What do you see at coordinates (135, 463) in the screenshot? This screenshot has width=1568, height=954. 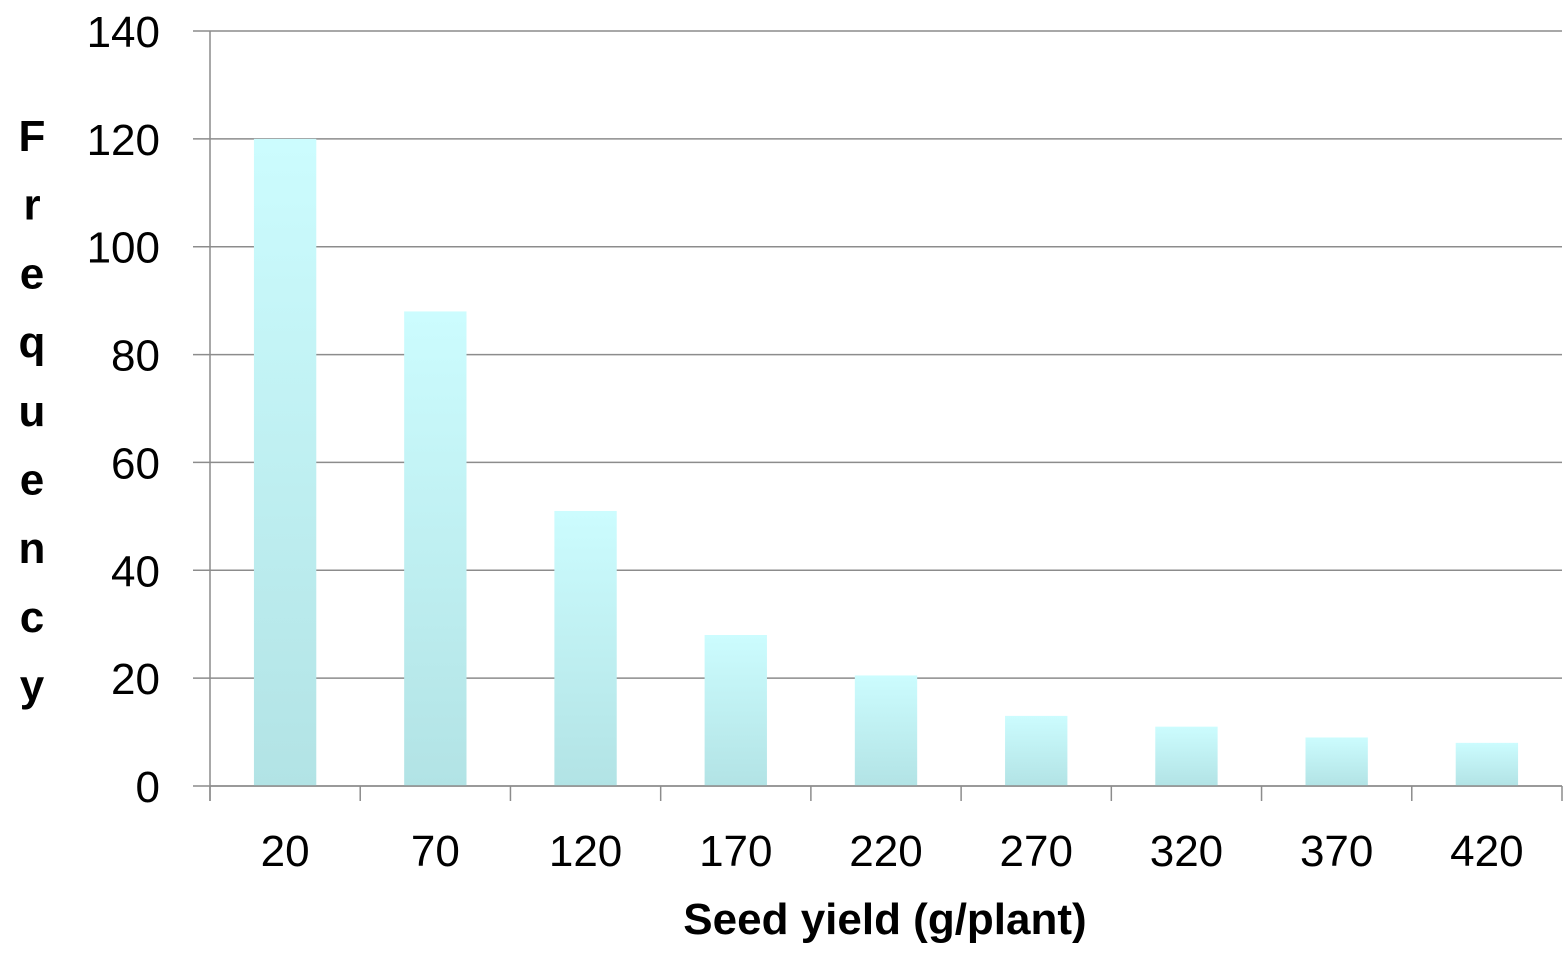 I see `y-tick-label: 60` at bounding box center [135, 463].